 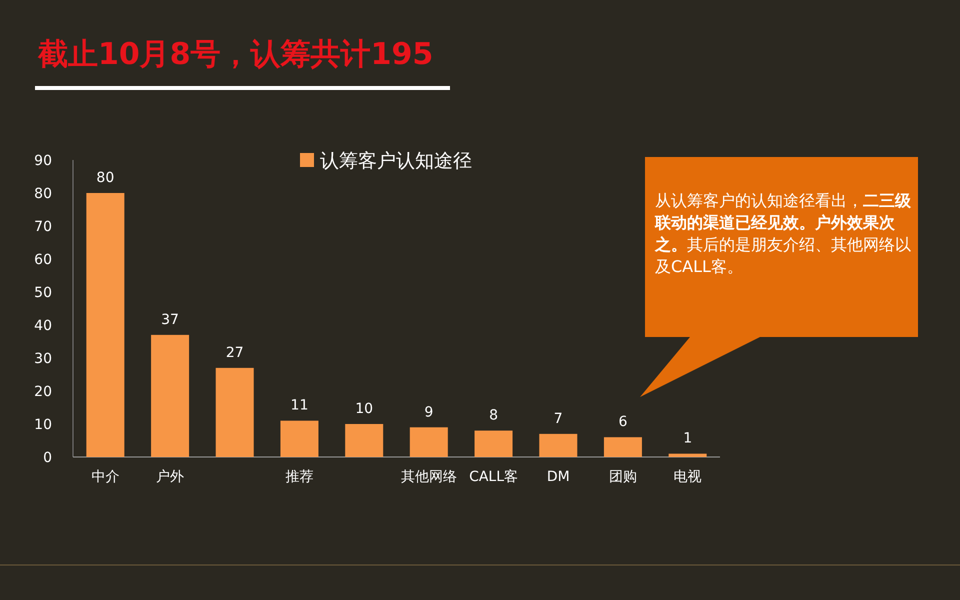 What do you see at coordinates (47, 458) in the screenshot?
I see `y-tick-label: 0` at bounding box center [47, 458].